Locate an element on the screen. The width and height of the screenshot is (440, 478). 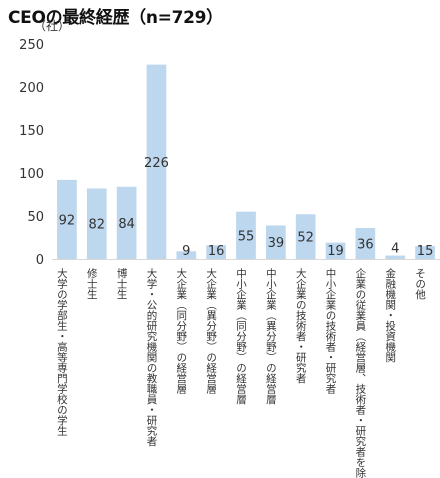
data-label: 19 is located at coordinates (335, 251).